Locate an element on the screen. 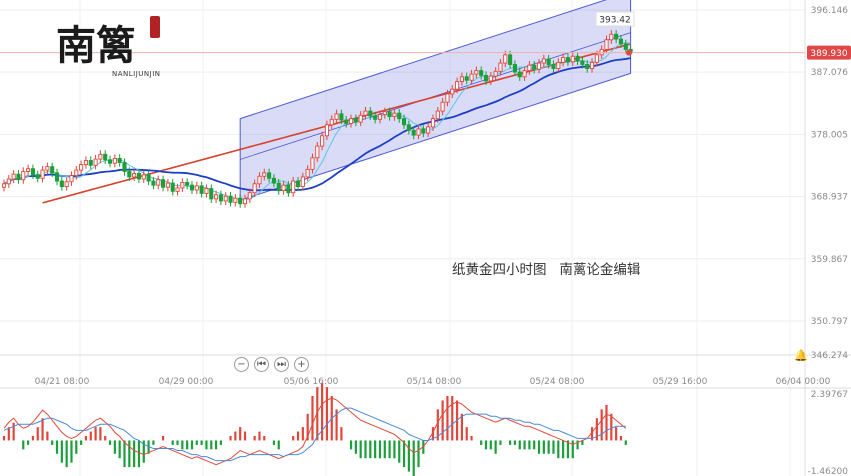 The image size is (851, 476). low-price-label: 346.274 is located at coordinates (829, 356).